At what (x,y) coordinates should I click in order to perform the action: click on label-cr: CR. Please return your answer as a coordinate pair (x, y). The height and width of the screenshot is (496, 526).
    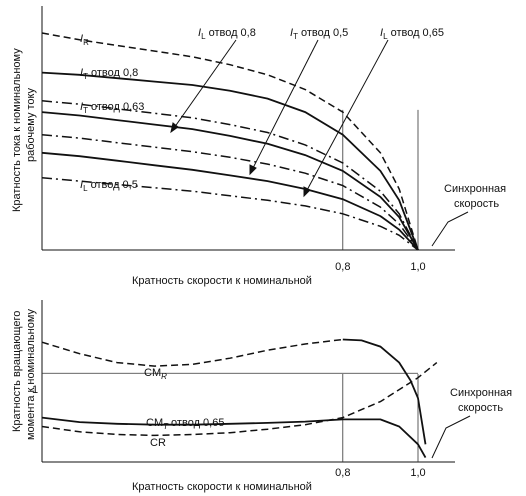
    Looking at the image, I should click on (158, 443).